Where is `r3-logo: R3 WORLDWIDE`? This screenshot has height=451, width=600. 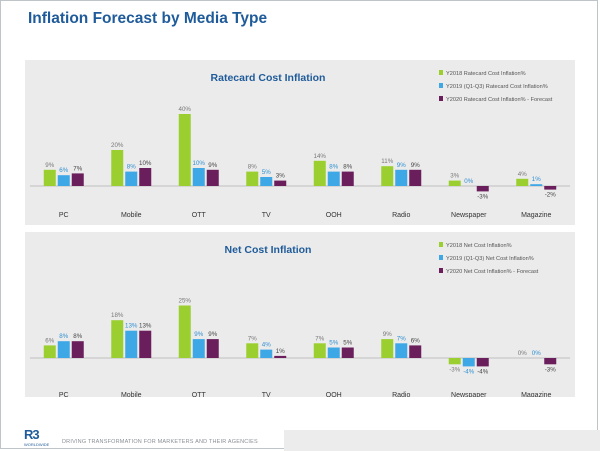 r3-logo: R3 WORLDWIDE is located at coordinates (39, 438).